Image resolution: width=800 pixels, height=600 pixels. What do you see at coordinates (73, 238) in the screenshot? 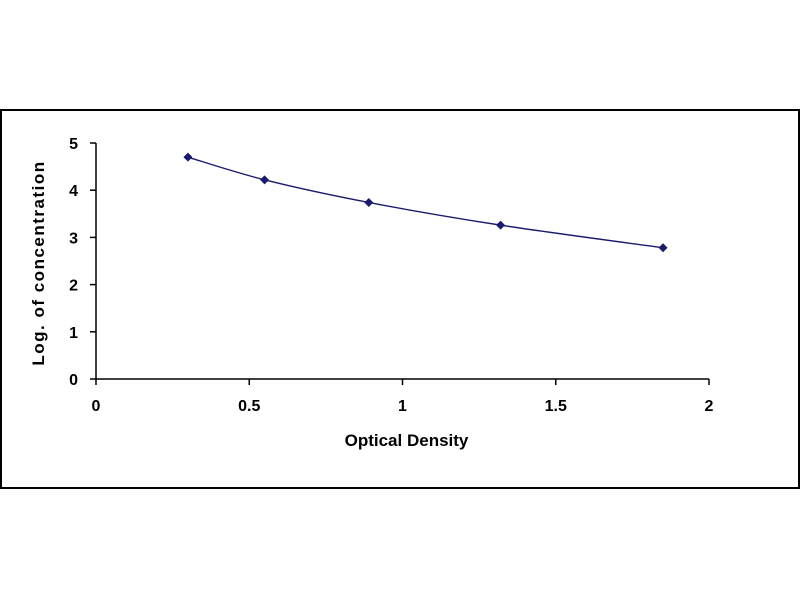
I see `y-tick-label: 3` at bounding box center [73, 238].